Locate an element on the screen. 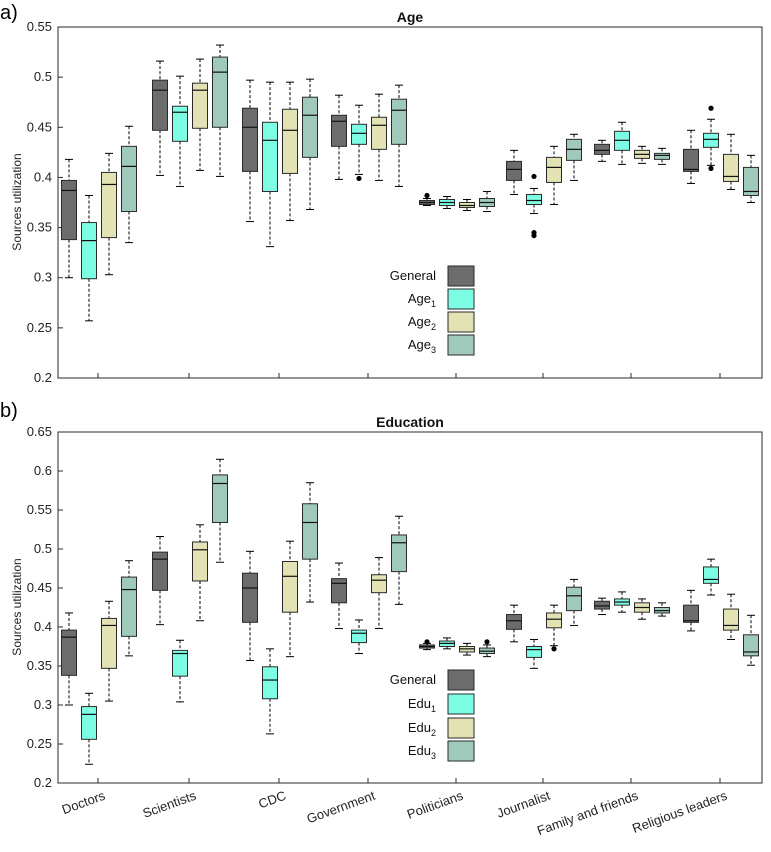 This screenshot has width=771, height=852. box-Edu2-family-and-friends is located at coordinates (642, 609).